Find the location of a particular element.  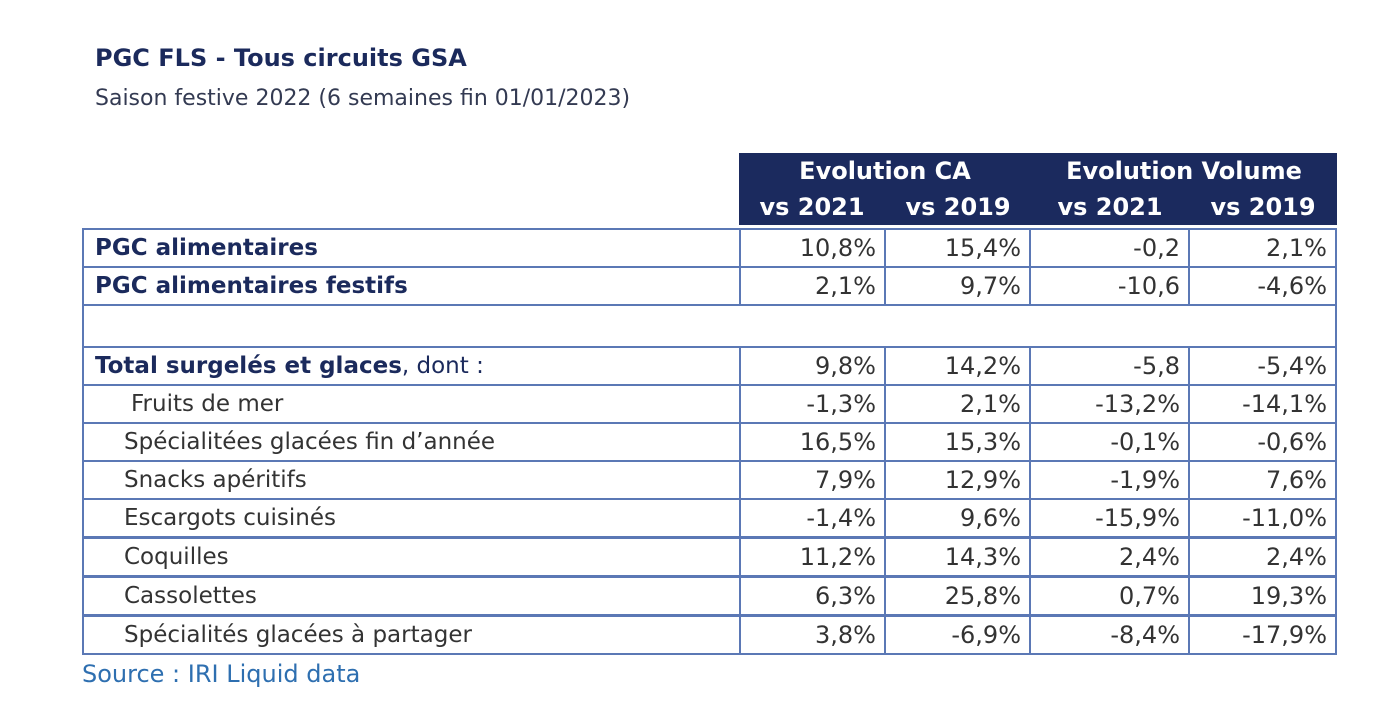

cell-ca-2019: 12,9% is located at coordinates (957, 480).